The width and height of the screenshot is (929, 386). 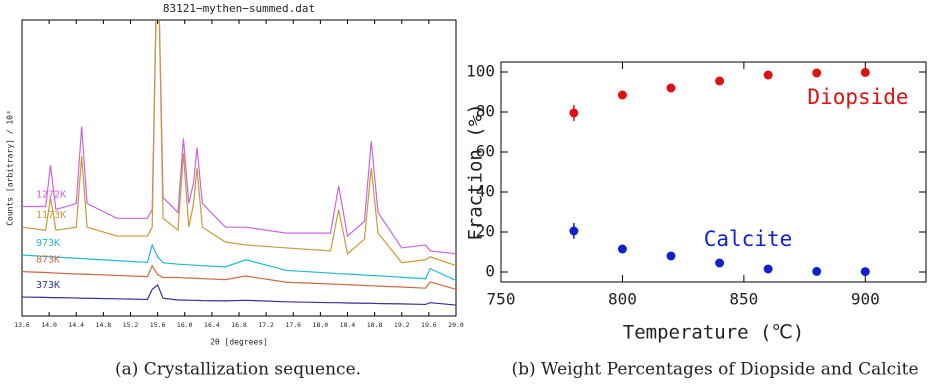 What do you see at coordinates (485, 231) in the screenshot?
I see `y-tick-label: 20` at bounding box center [485, 231].